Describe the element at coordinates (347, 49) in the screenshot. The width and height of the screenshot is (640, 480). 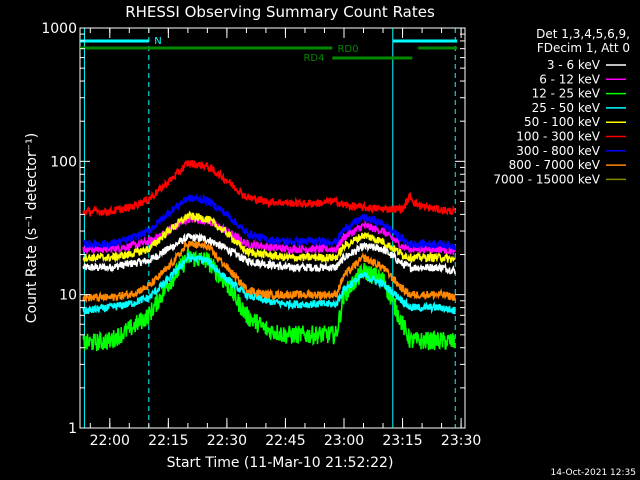
I see `flag-label-rd0: RD0` at that location.